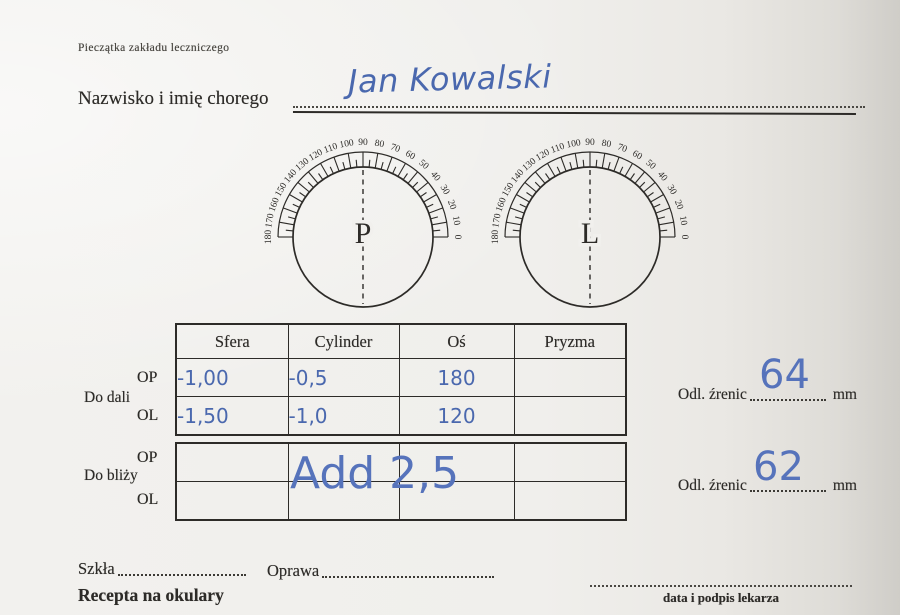 The width and height of the screenshot is (900, 615). Describe the element at coordinates (111, 475) in the screenshot. I see `section-label-near: Do bliży` at that location.